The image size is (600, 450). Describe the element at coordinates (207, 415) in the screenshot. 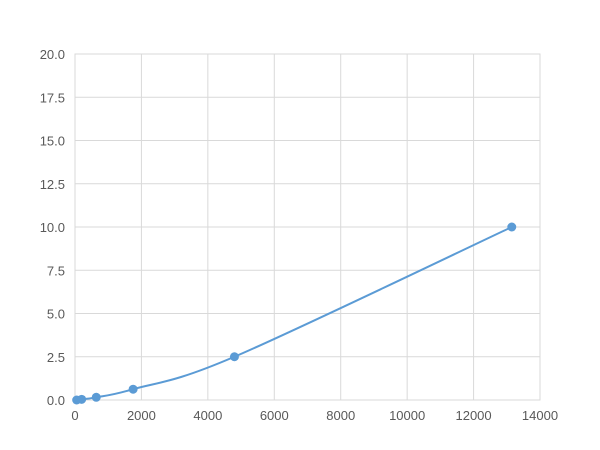

I see `x-tick-label: 4000` at that location.